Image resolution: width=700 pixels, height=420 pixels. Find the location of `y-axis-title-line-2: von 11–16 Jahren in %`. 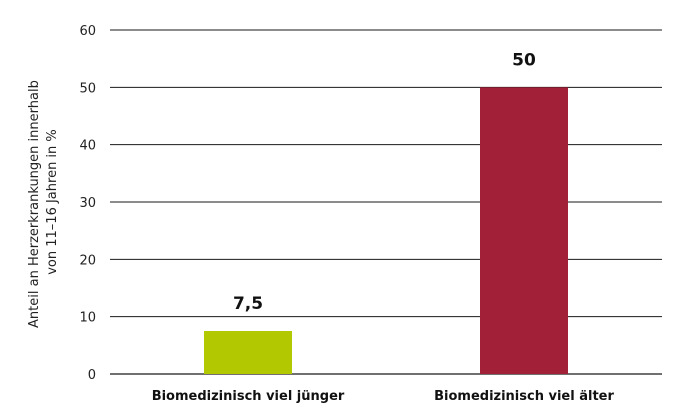

y-axis-title-line-2: von 11–16 Jahren in % is located at coordinates (52, 202).